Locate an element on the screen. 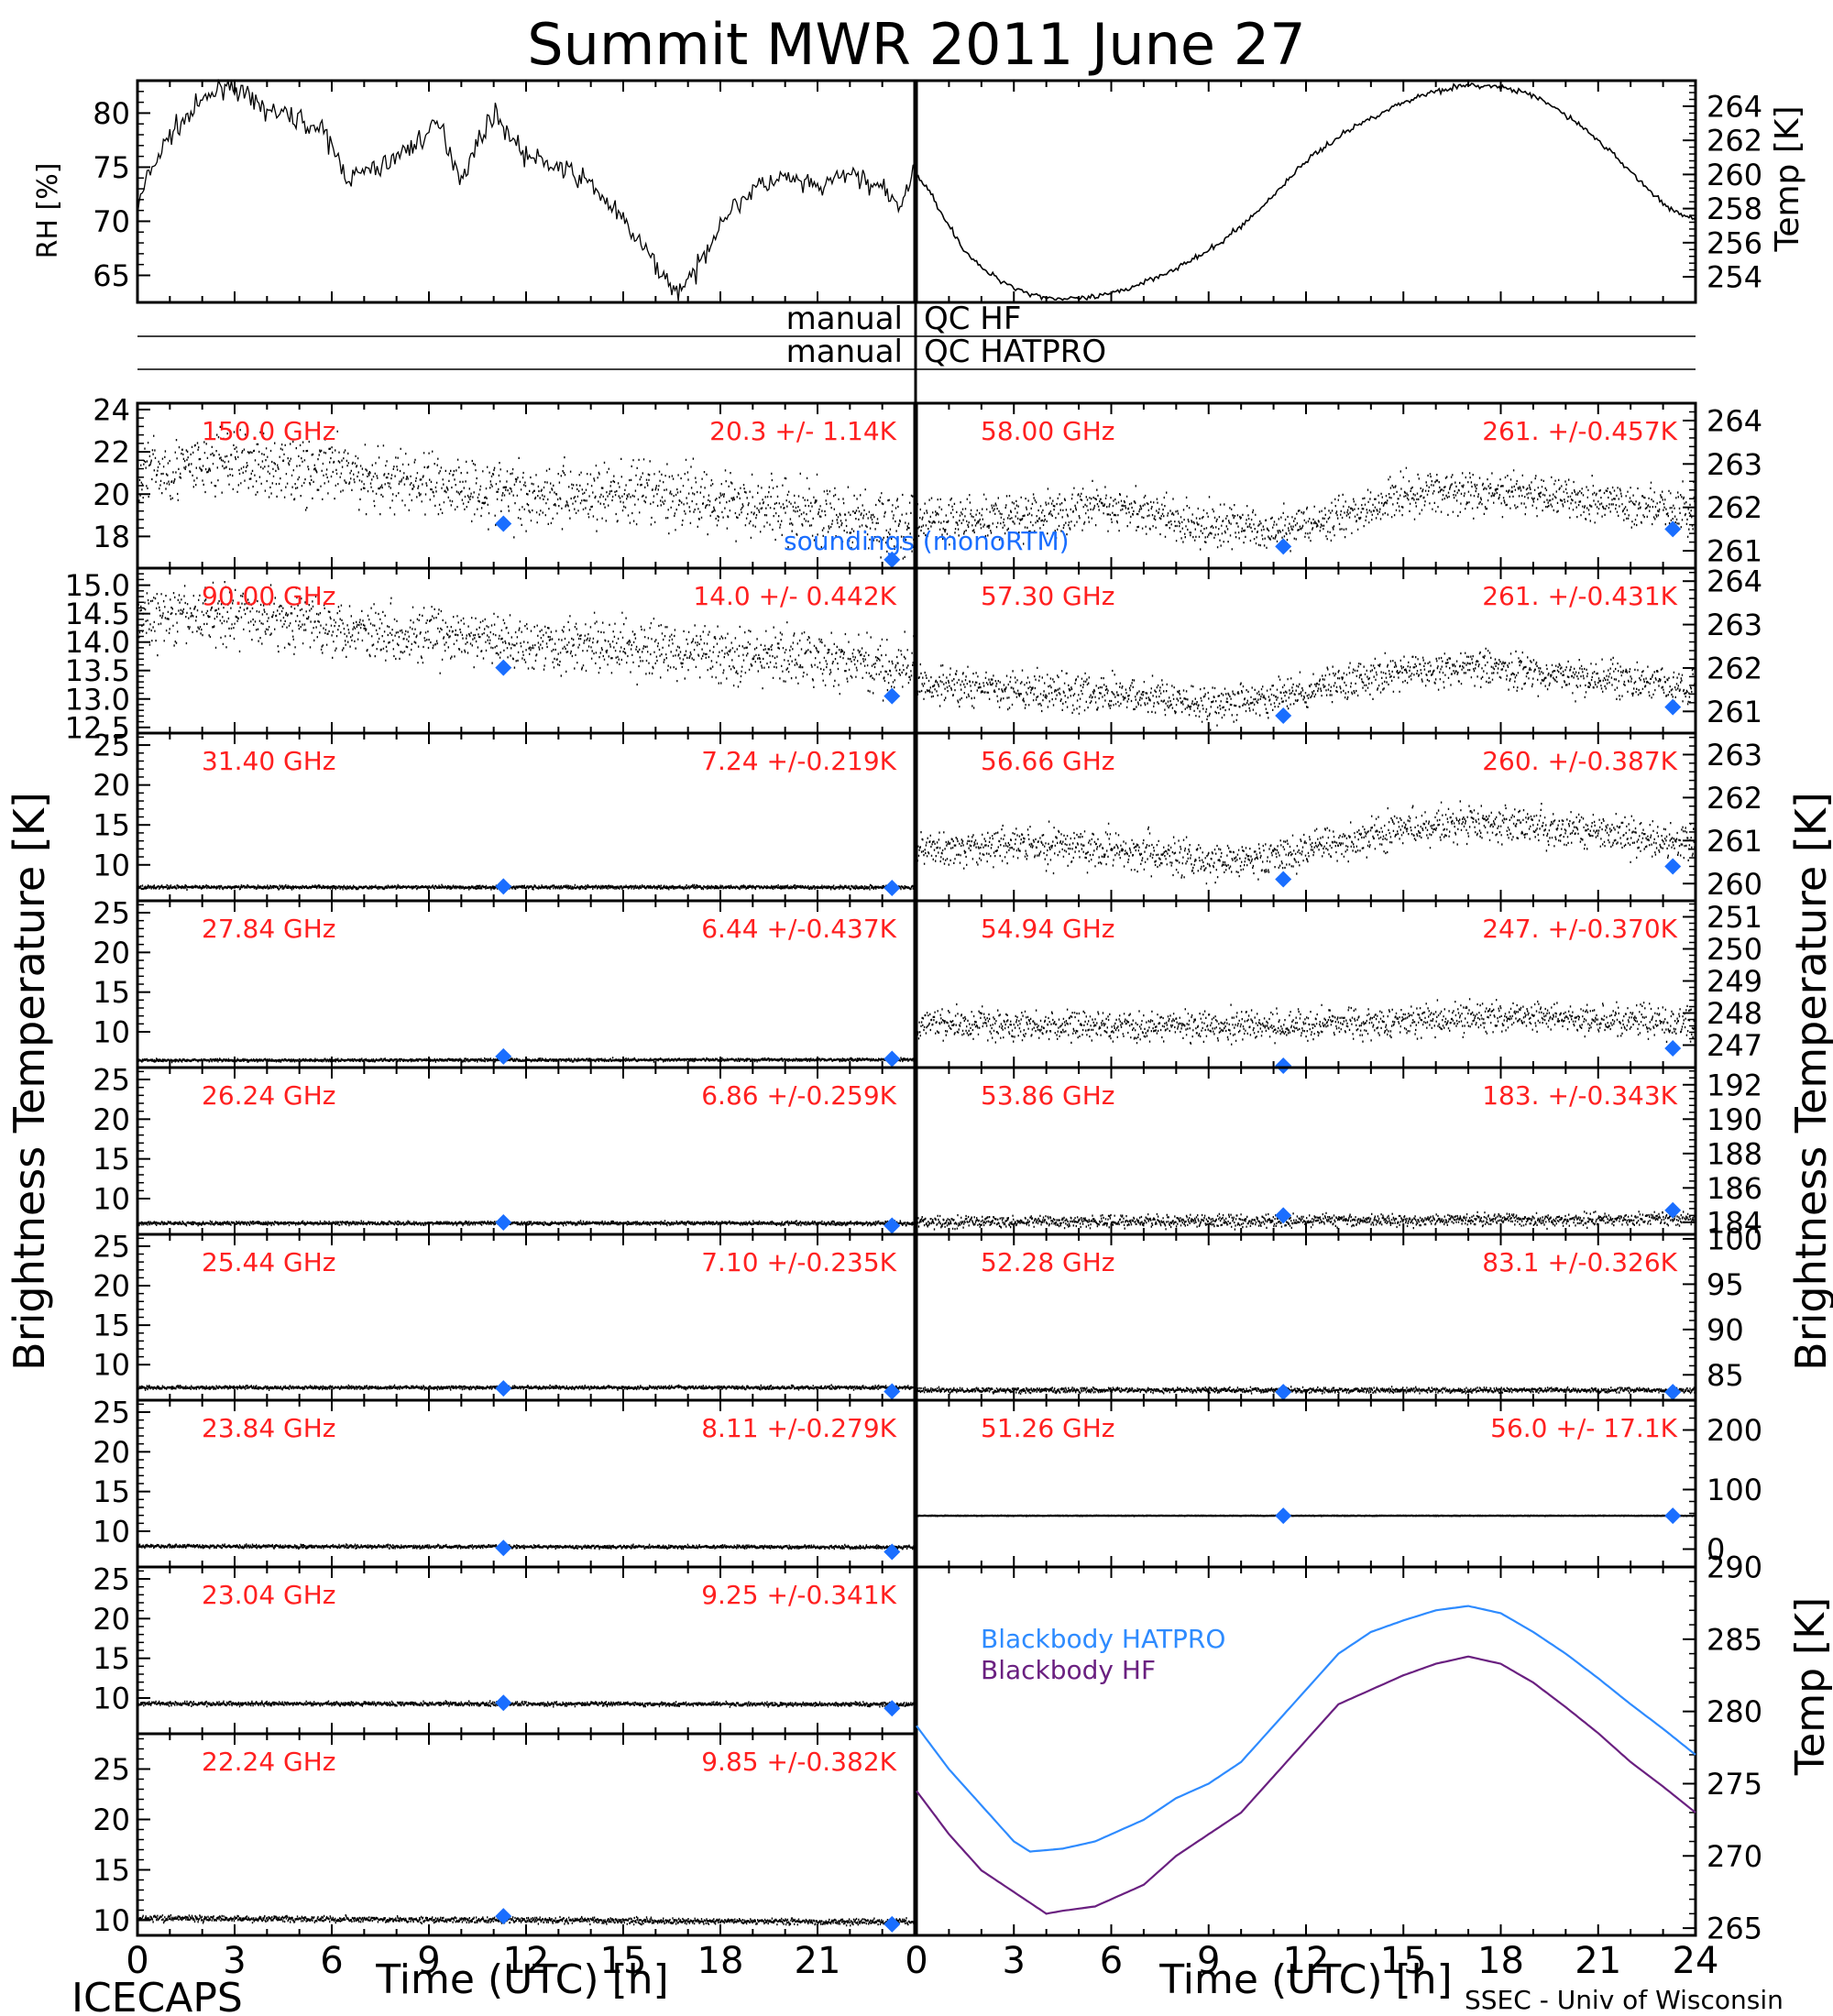 This screenshot has height=2016, width=1833. channel-stat-label: 260. +/-0.387K is located at coordinates (1579, 761).